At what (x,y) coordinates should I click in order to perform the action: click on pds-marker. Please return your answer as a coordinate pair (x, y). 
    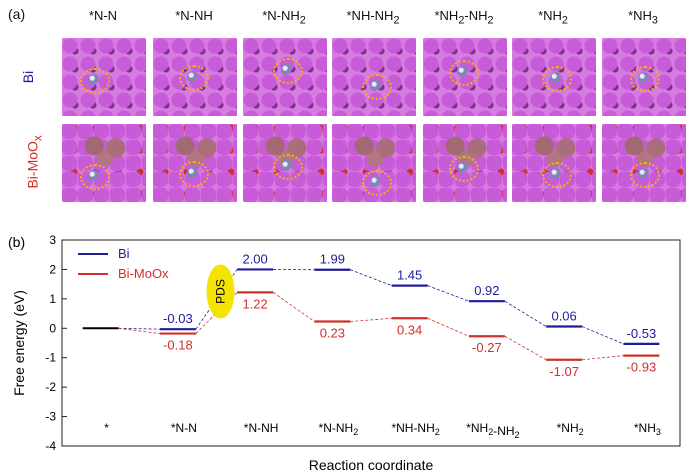
    Looking at the image, I should click on (220, 291).